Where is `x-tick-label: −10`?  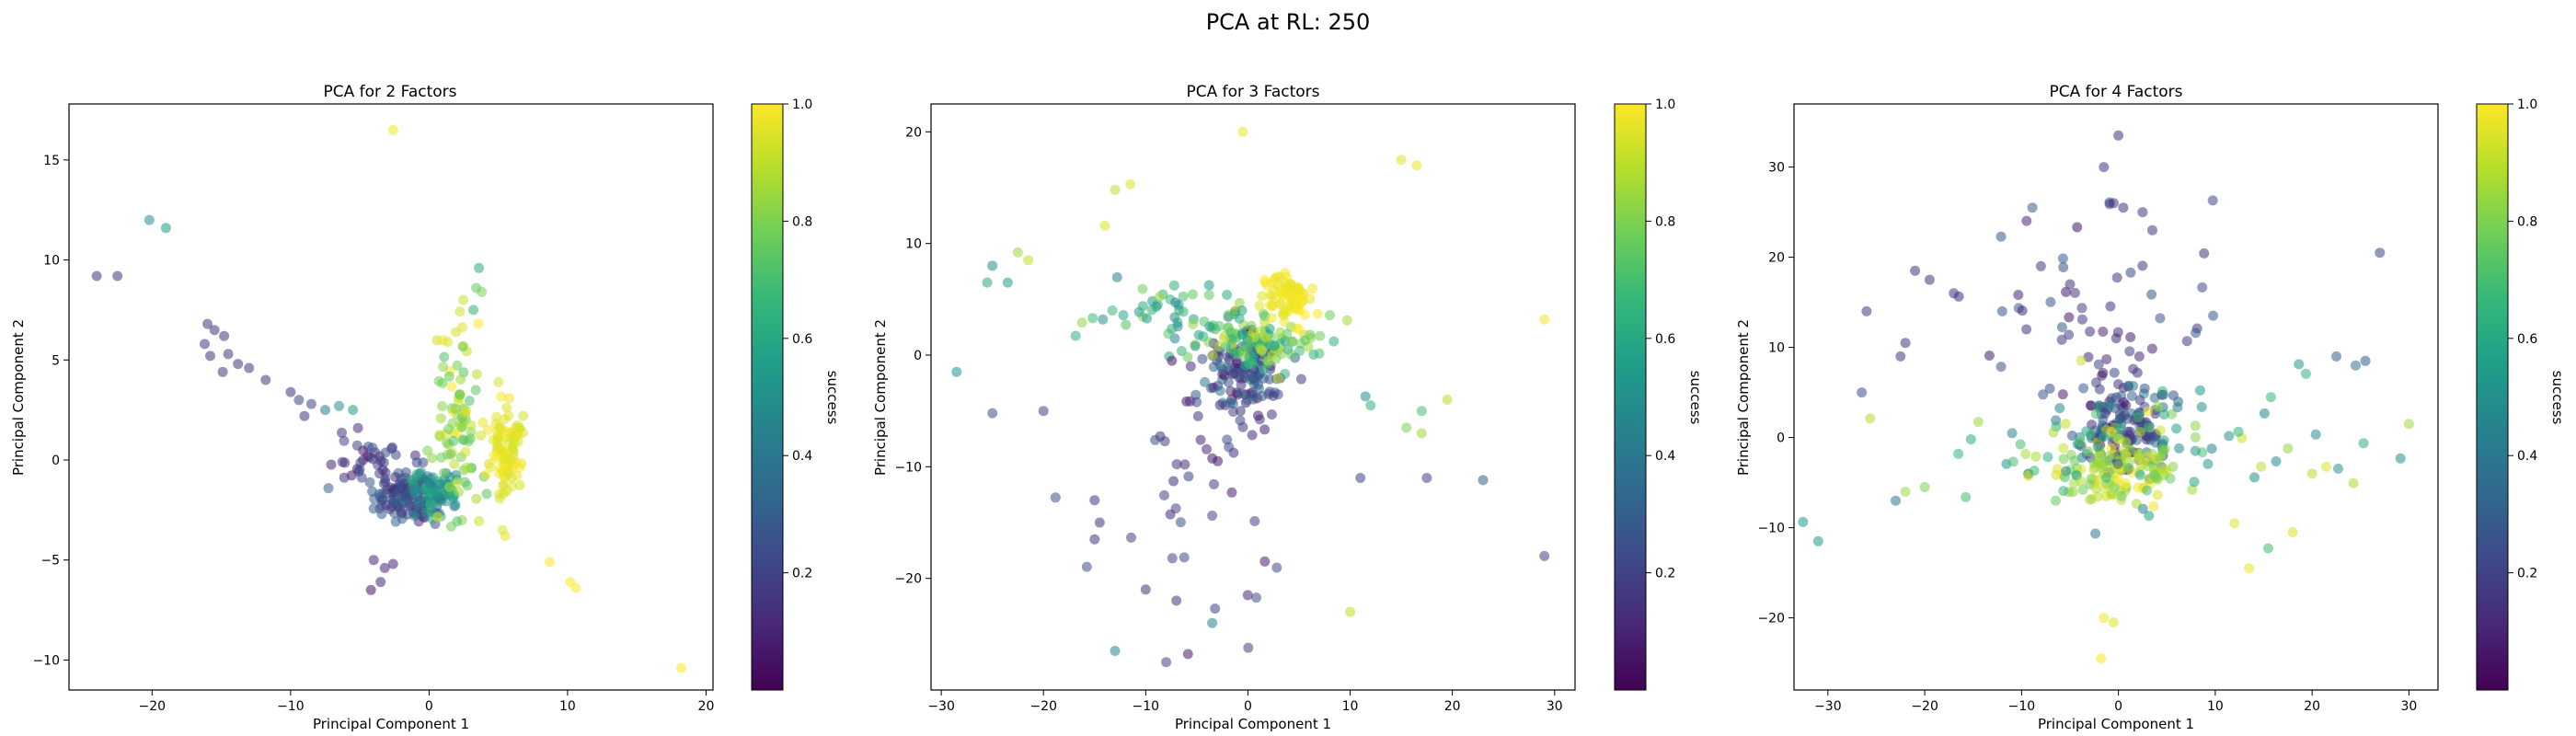
x-tick-label: −10 is located at coordinates (2022, 706).